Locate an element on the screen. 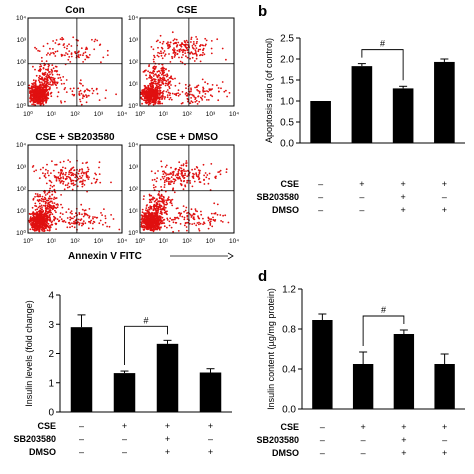 This screenshot has width=474, height=474. flow-y-tick-label: 10⁰ is located at coordinates (133, 106).